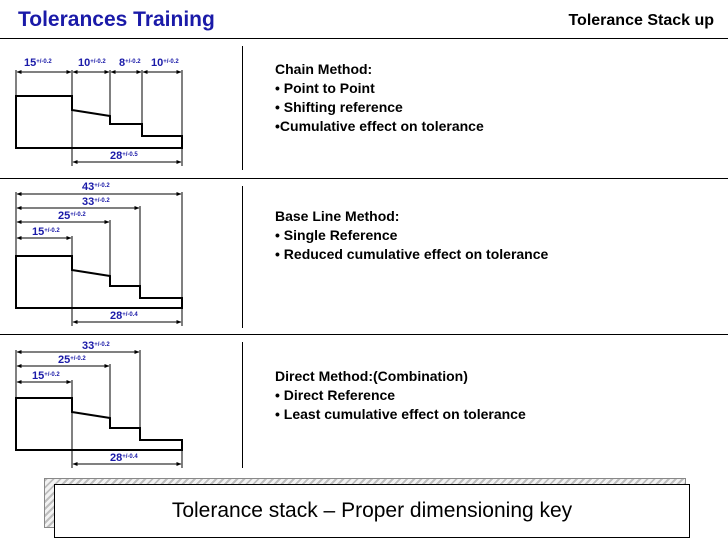 Image resolution: width=728 pixels, height=546 pixels. What do you see at coordinates (339, 107) in the screenshot?
I see `chain-method-bullet-2: • Shifting reference` at bounding box center [339, 107].